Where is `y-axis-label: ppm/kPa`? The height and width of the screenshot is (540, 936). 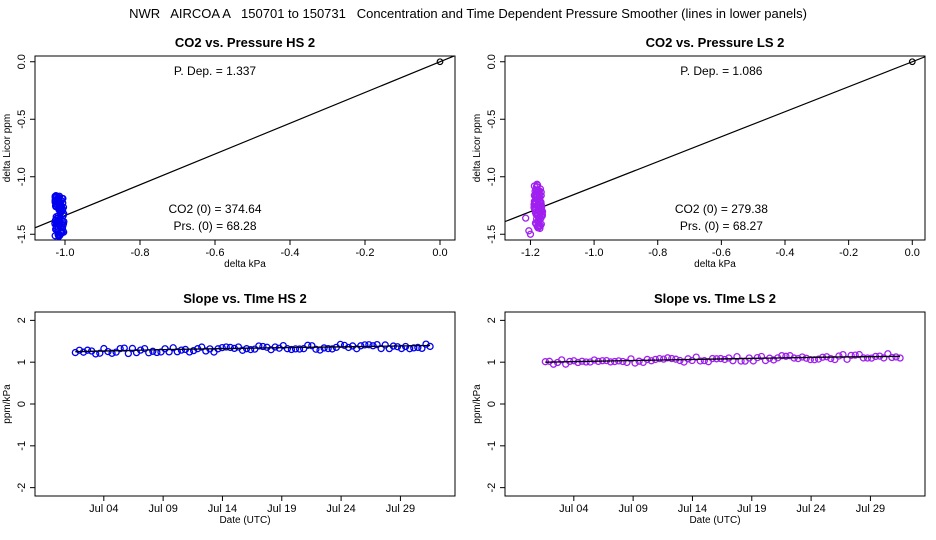
y-axis-label: ppm/kPa is located at coordinates (477, 404).